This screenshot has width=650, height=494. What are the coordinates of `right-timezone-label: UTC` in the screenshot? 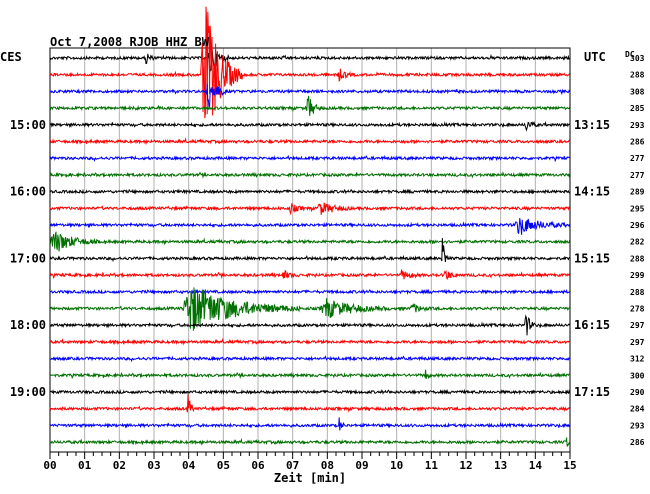 It's located at (595, 57).